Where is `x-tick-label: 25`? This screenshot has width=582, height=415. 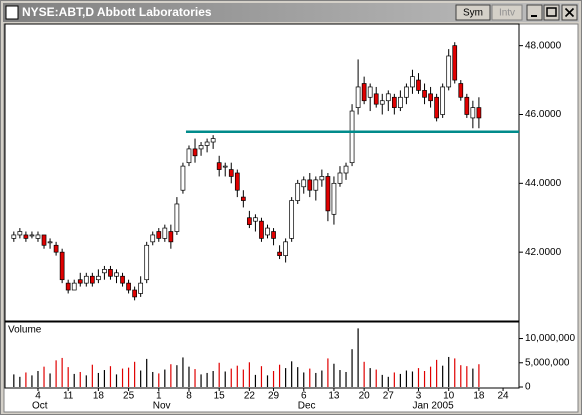
x-tick-label: 25 is located at coordinates (129, 396).